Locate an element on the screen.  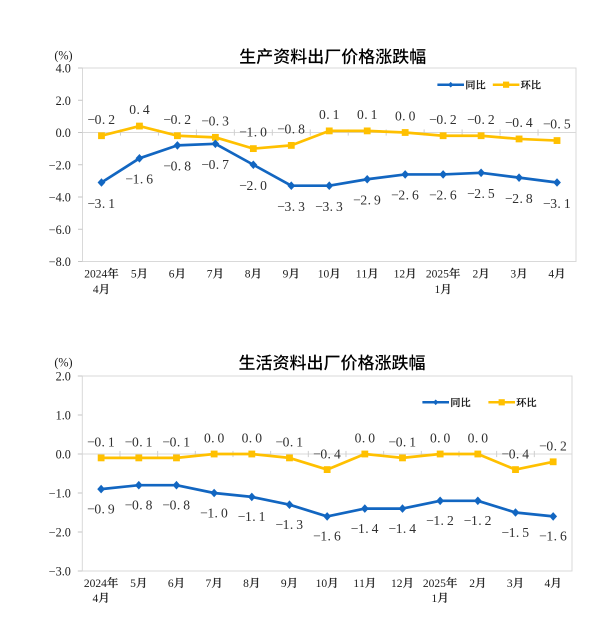
svg-text: −6.0 is located at coordinates (60, 230).